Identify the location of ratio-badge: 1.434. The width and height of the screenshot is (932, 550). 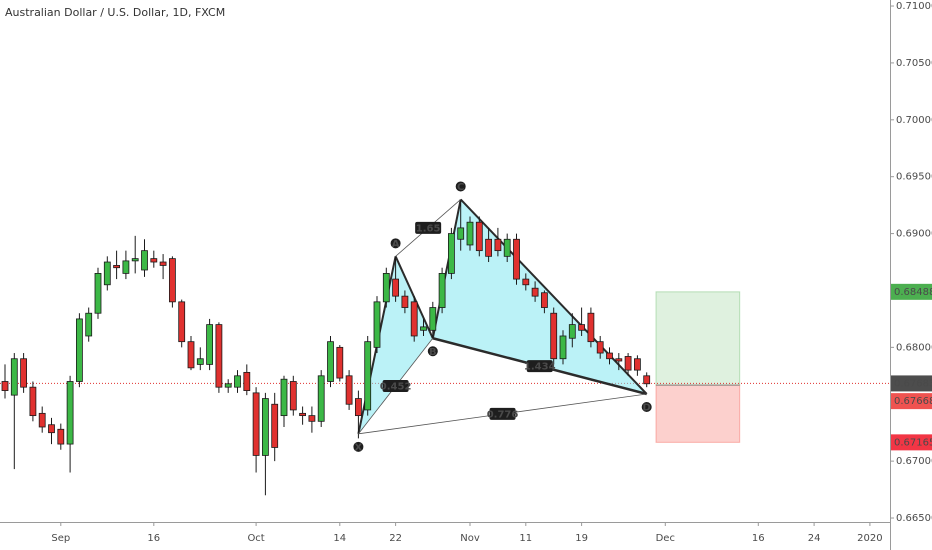
(540, 366).